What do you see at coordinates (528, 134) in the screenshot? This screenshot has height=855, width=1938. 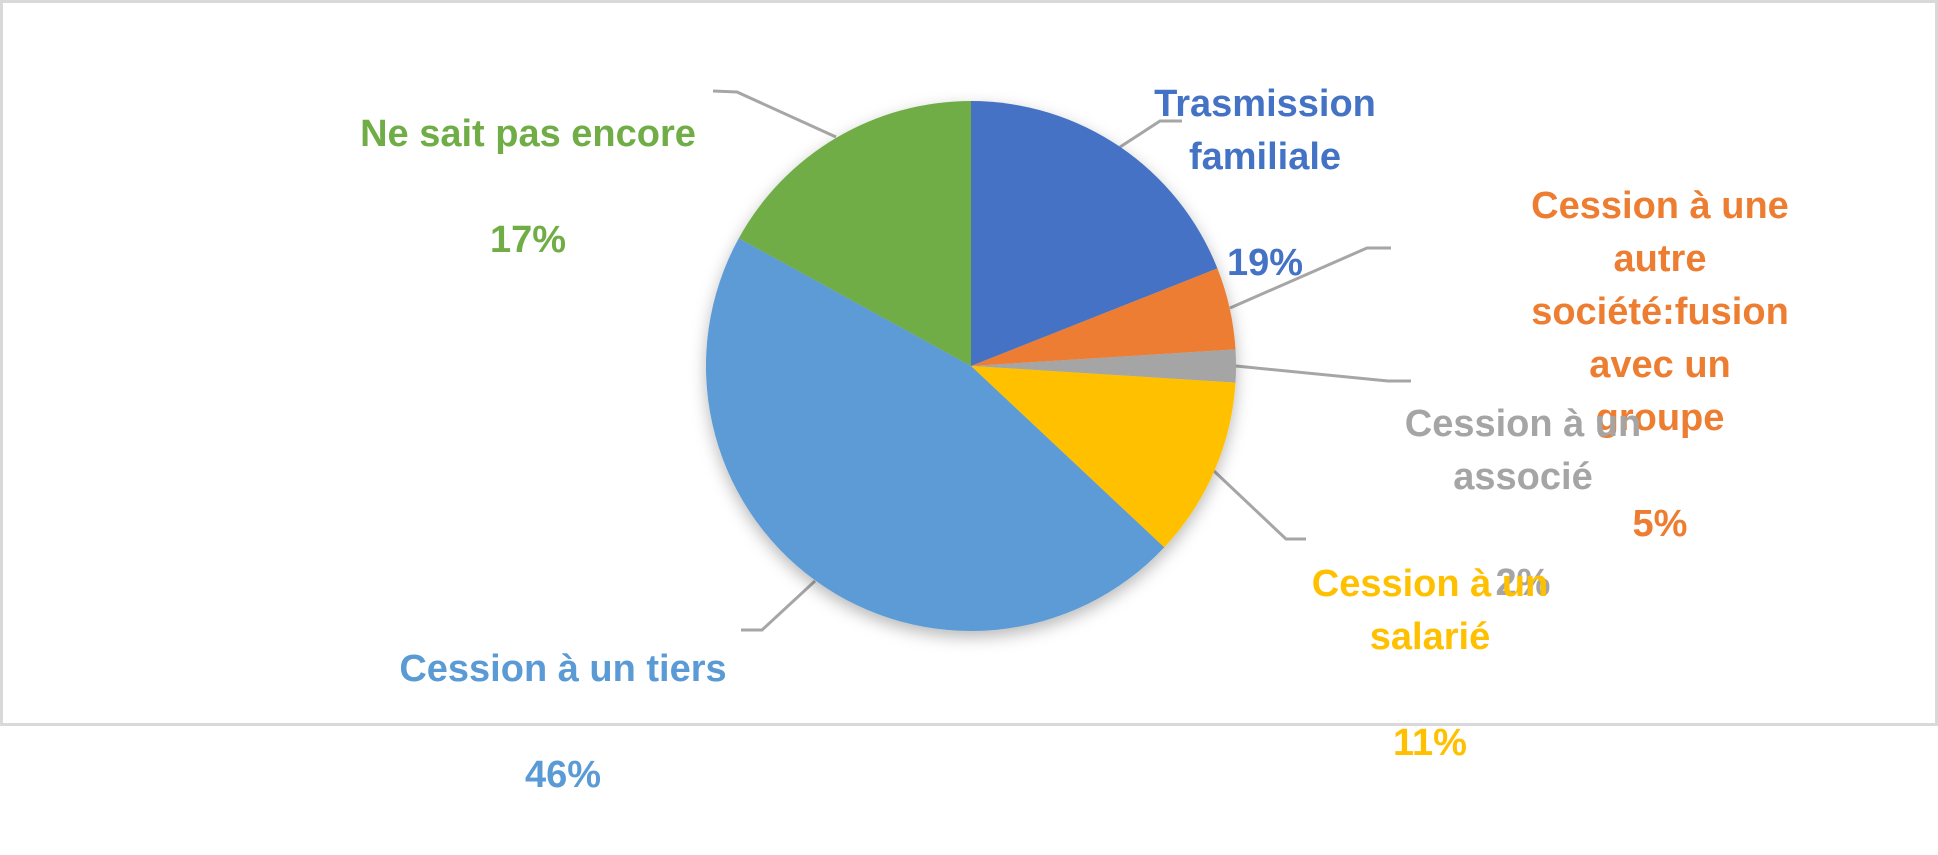 I see `pie-label-text: Ne sait pas encore` at bounding box center [528, 134].